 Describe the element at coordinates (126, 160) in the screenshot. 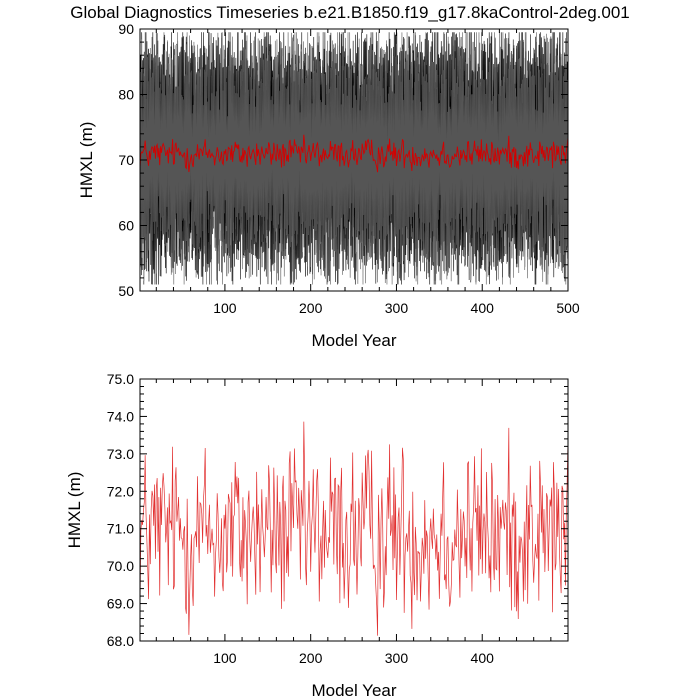

I see `y-tick-label: 70` at that location.